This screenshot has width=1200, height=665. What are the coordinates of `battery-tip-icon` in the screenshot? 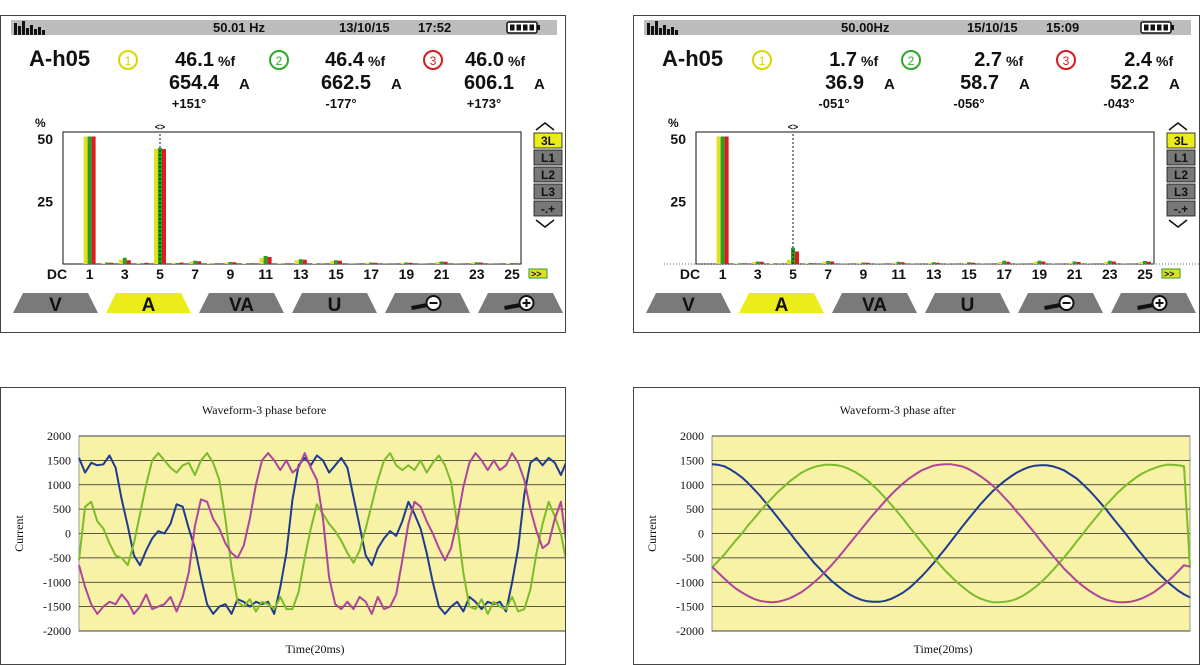 It's located at (538, 27).